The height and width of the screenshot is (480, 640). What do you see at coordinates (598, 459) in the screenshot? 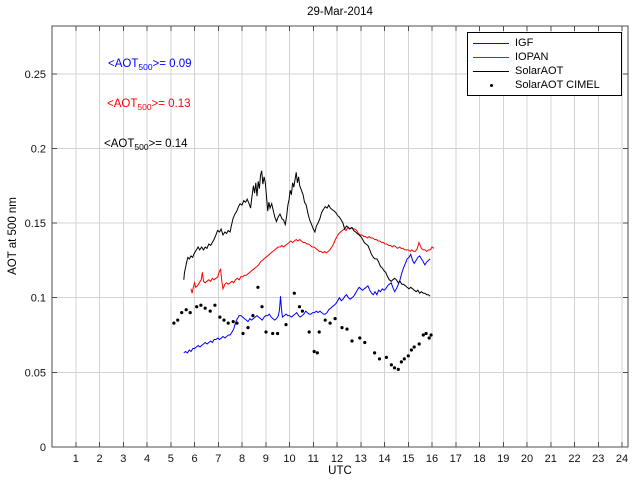
I see `x-tick-label: 23` at bounding box center [598, 459].